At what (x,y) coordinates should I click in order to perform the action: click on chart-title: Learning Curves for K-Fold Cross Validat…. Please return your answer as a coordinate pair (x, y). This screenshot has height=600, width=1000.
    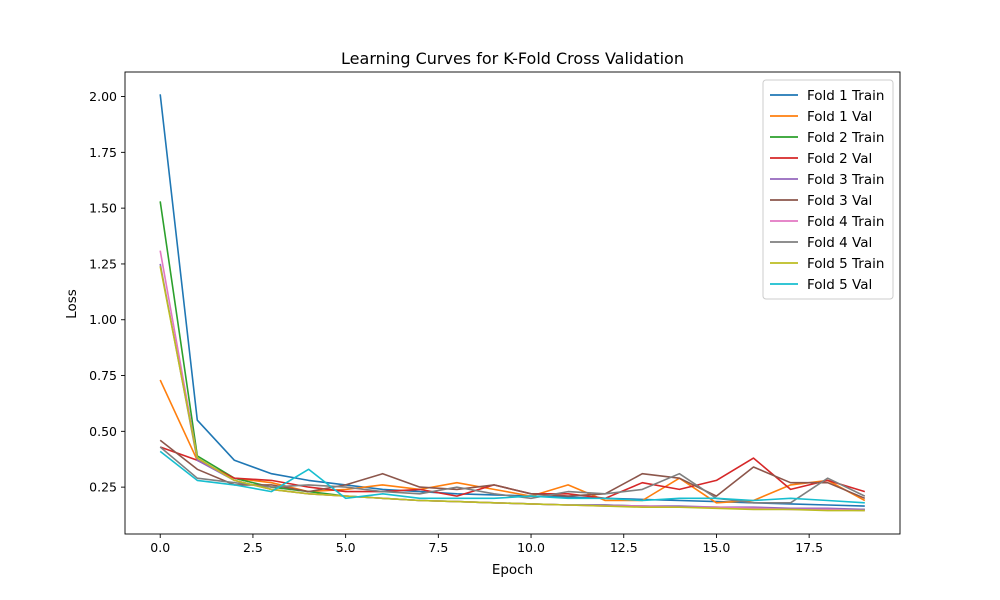
    Looking at the image, I should click on (512, 58).